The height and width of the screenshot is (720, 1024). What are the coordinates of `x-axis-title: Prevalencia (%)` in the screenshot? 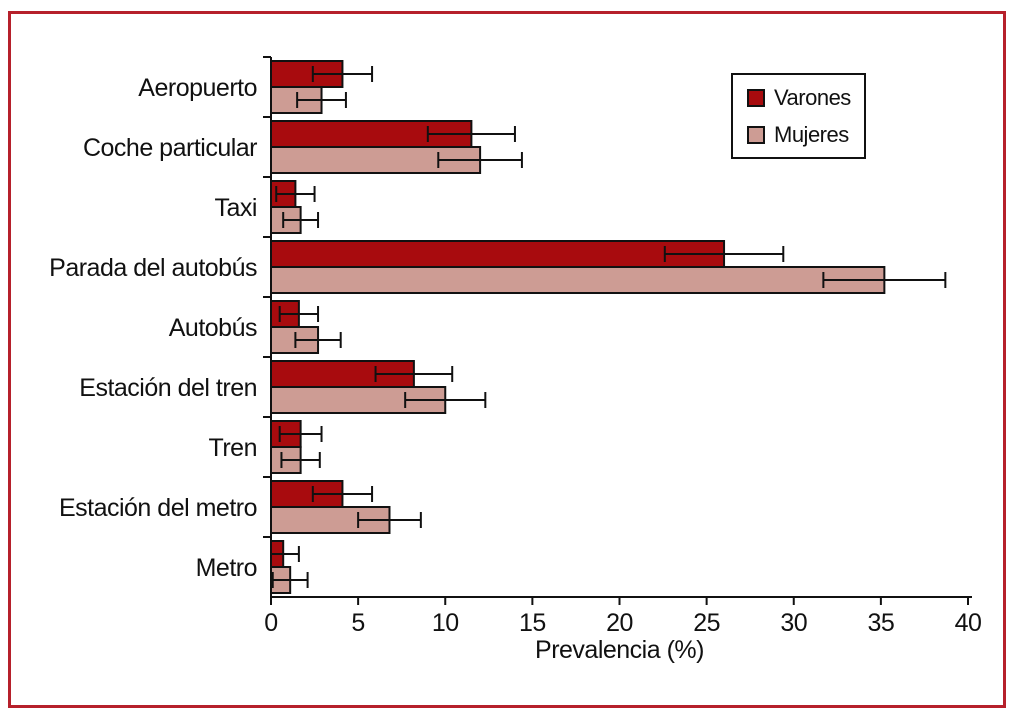 It's located at (619, 650).